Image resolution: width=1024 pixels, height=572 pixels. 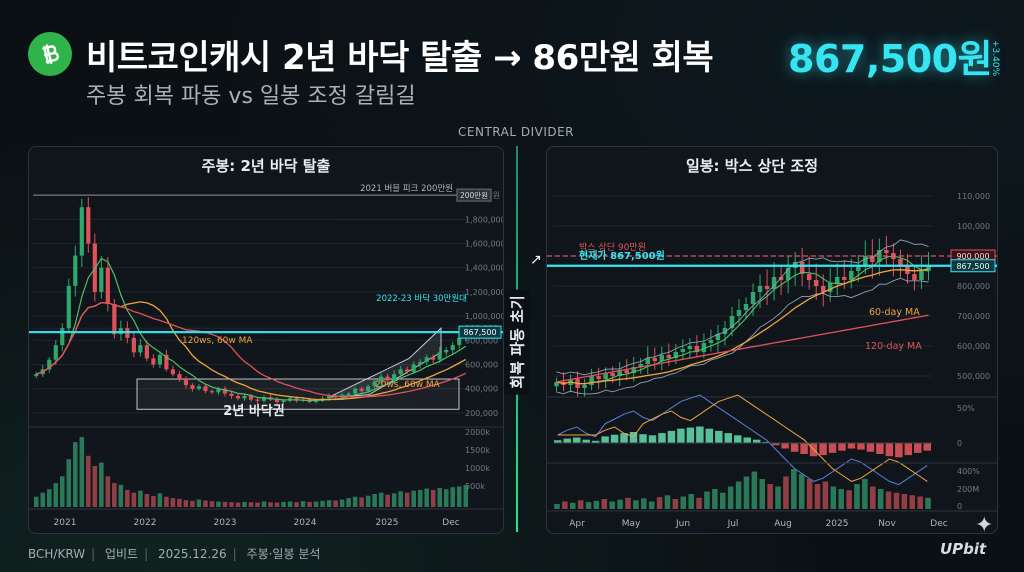 I want to click on current-price-tag-bg, so click(x=480, y=332).